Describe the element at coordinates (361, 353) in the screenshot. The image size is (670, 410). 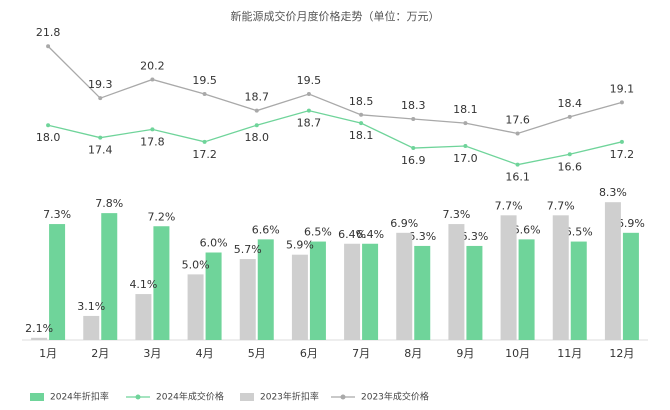
I see `x-tick-label: 7月` at that location.